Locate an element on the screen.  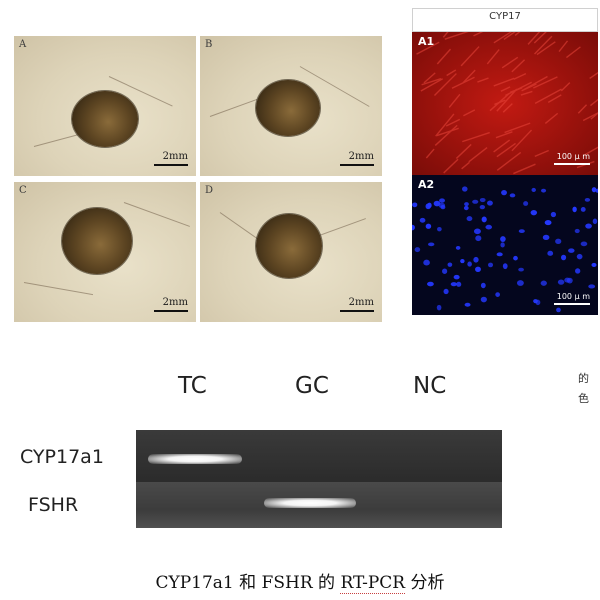
gene-label-cyp17a1: CYP17a1 is located at coordinates (62, 457).